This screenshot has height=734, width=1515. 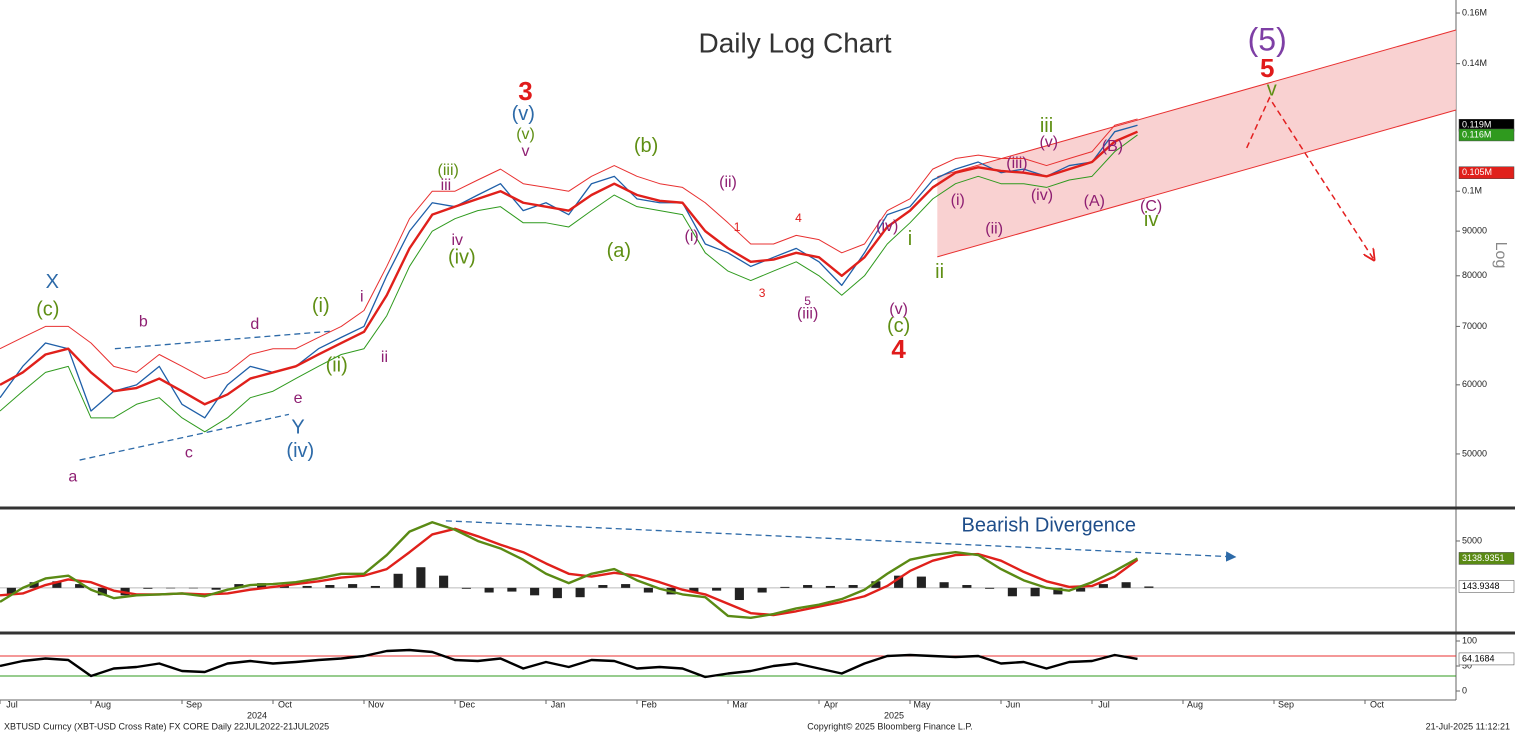 What do you see at coordinates (1046, 126) in the screenshot?
I see `wave-label: iii` at bounding box center [1046, 126].